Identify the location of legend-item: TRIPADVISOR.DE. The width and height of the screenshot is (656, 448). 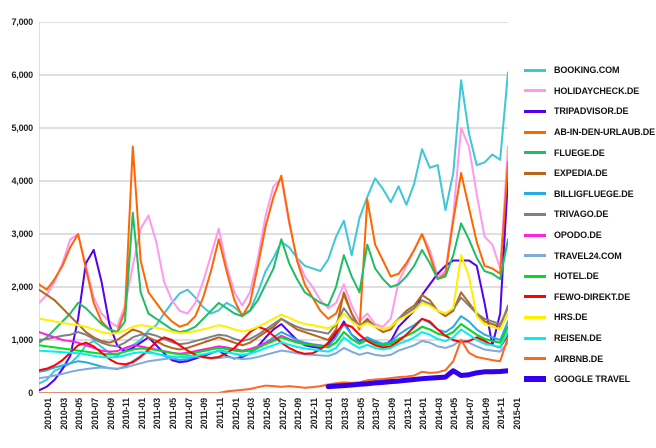
(590, 111).